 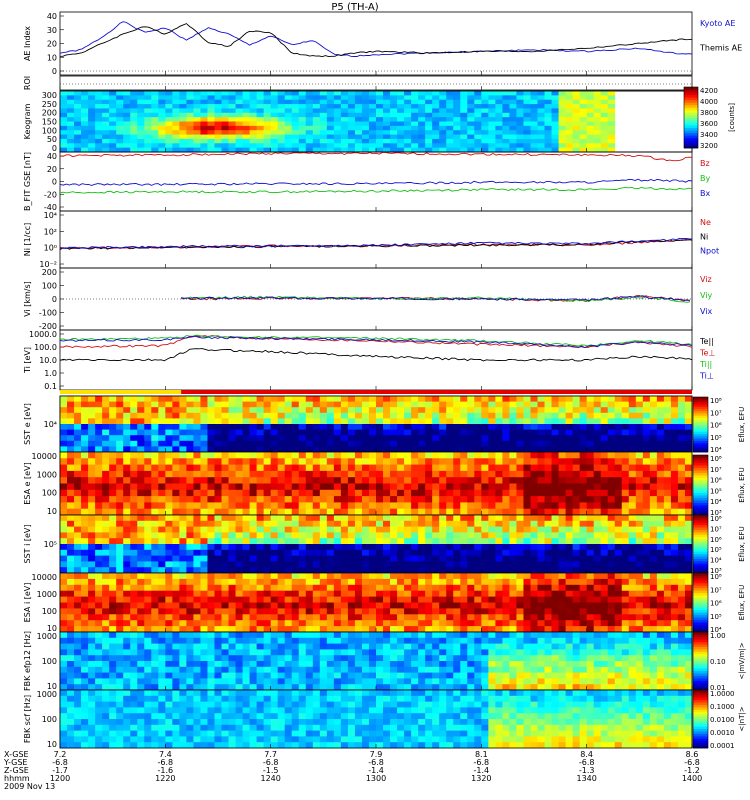 I want to click on y-tick-label: 200, so click(x=49, y=272).